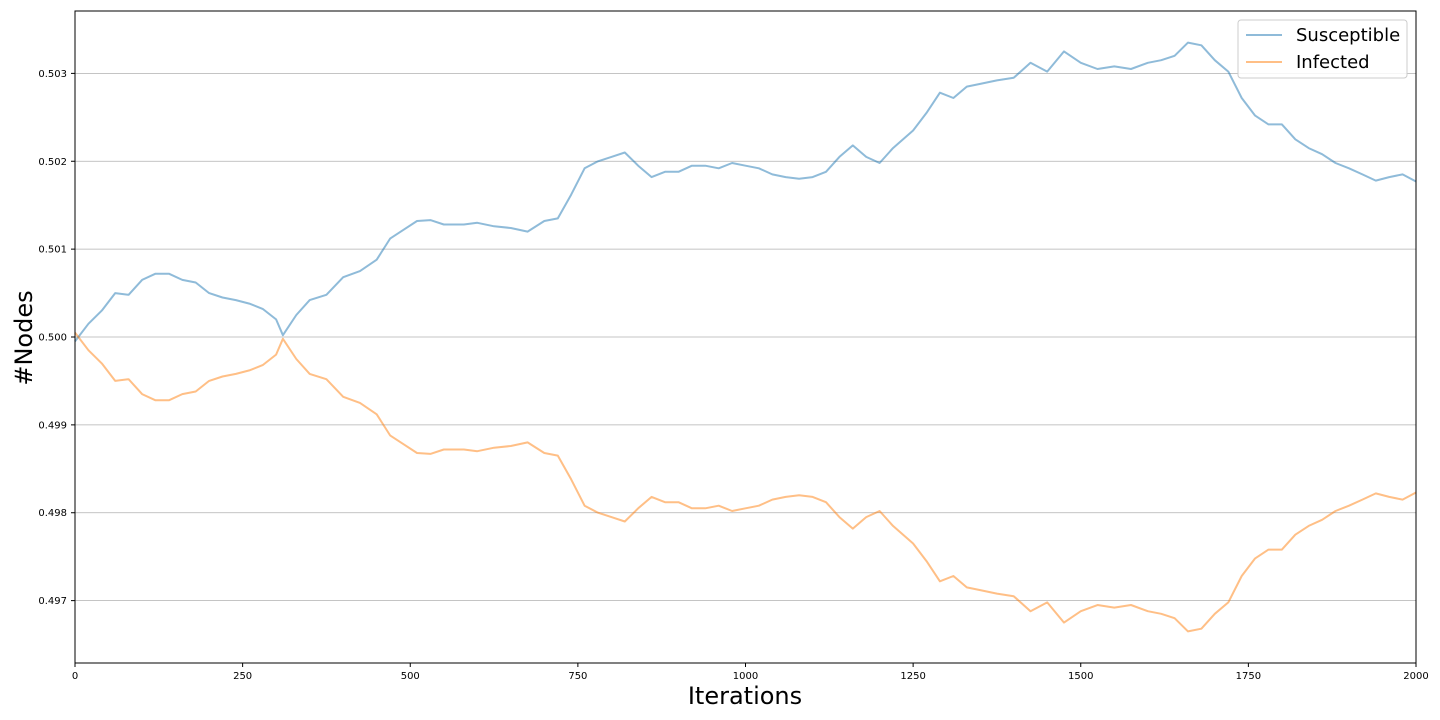 The width and height of the screenshot is (1440, 720). What do you see at coordinates (52, 250) in the screenshot?
I see `y-tick-label: 0.501` at bounding box center [52, 250].